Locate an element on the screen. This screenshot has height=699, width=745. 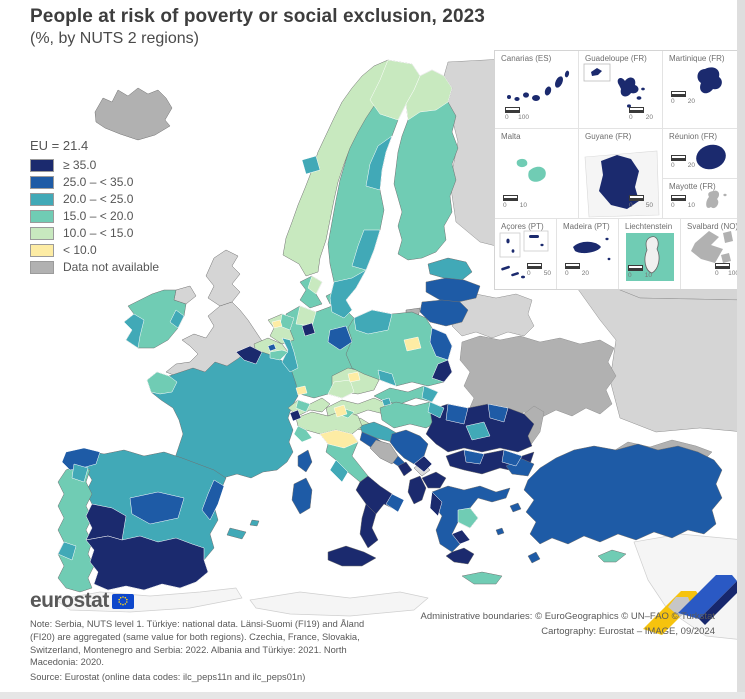
inset-label: Réunion (FR) is located at coordinates (693, 136).